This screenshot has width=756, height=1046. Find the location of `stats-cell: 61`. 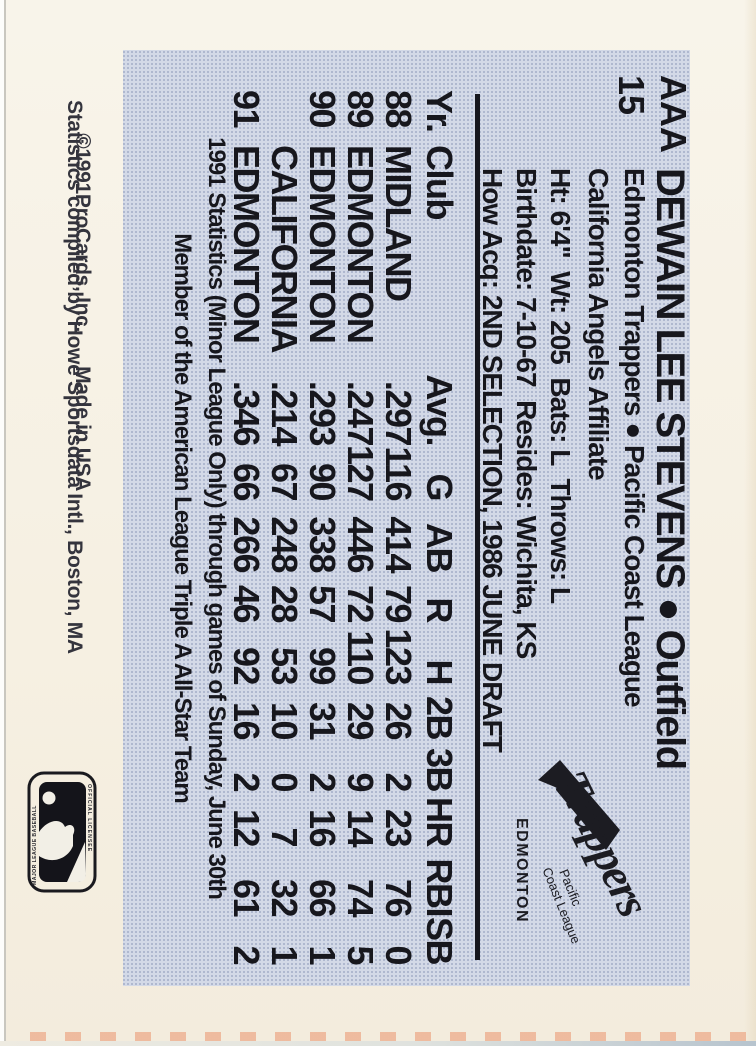

stats-cell: 61 is located at coordinates (246, 897).